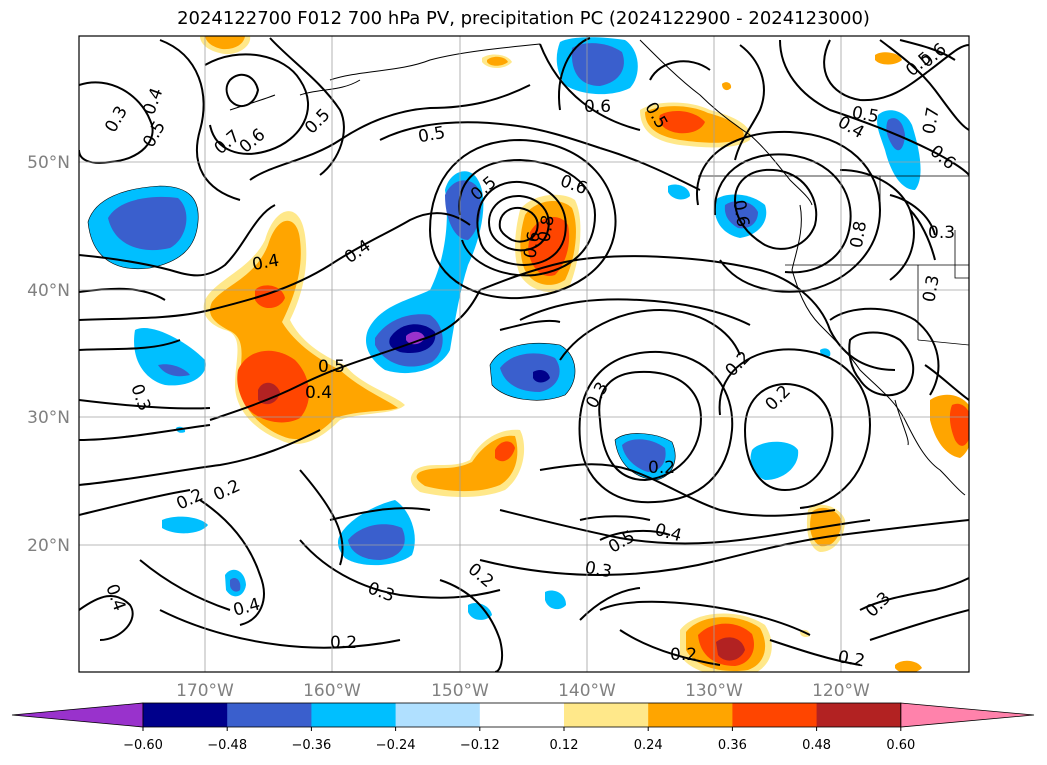  Describe the element at coordinates (714, 691) in the screenshot. I see `lon-label: 130°W` at that location.